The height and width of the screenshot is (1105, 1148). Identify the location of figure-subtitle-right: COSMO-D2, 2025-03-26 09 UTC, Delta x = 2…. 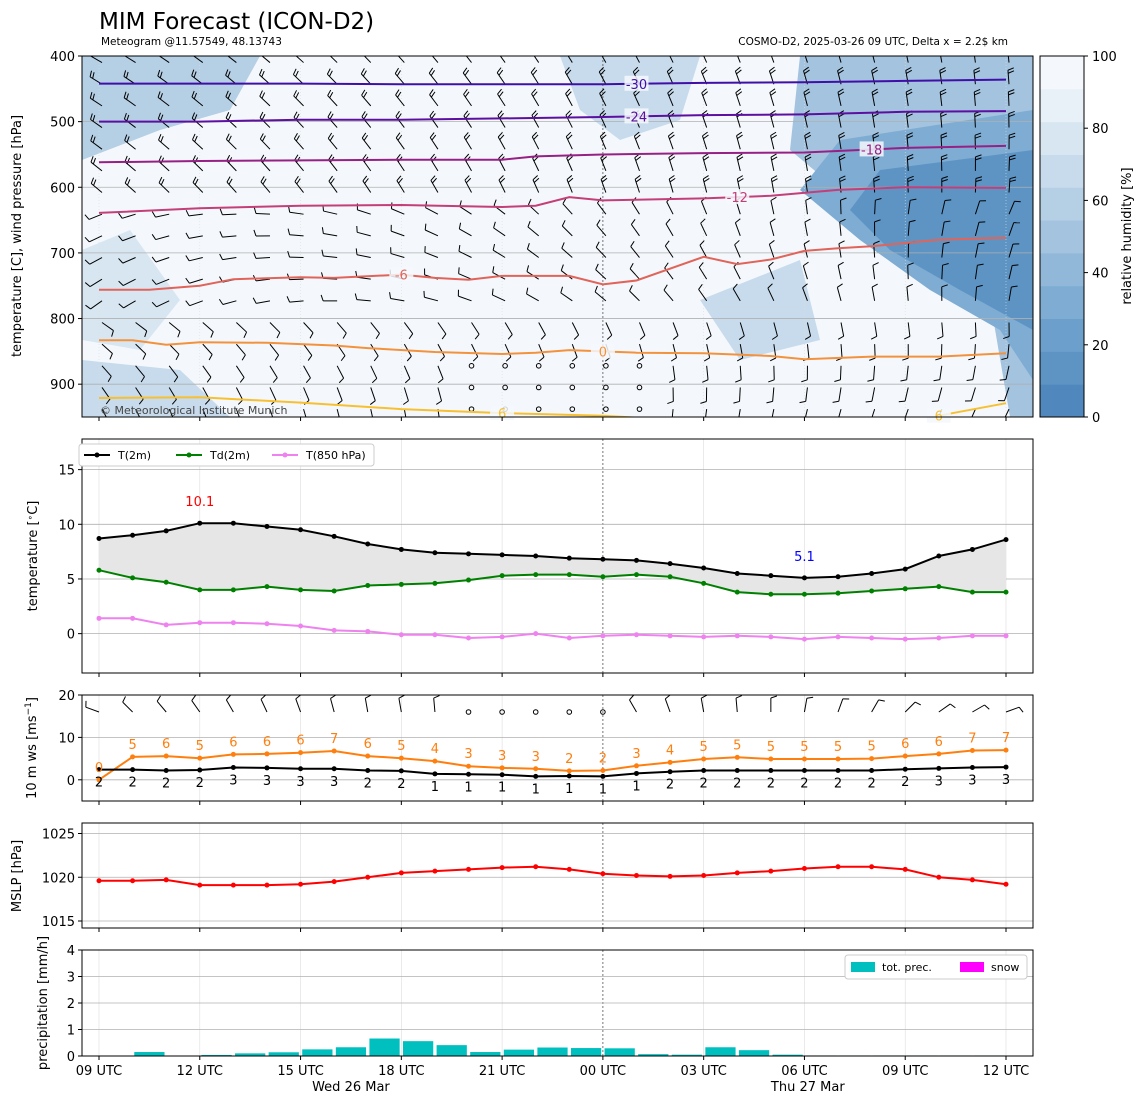
(873, 42).